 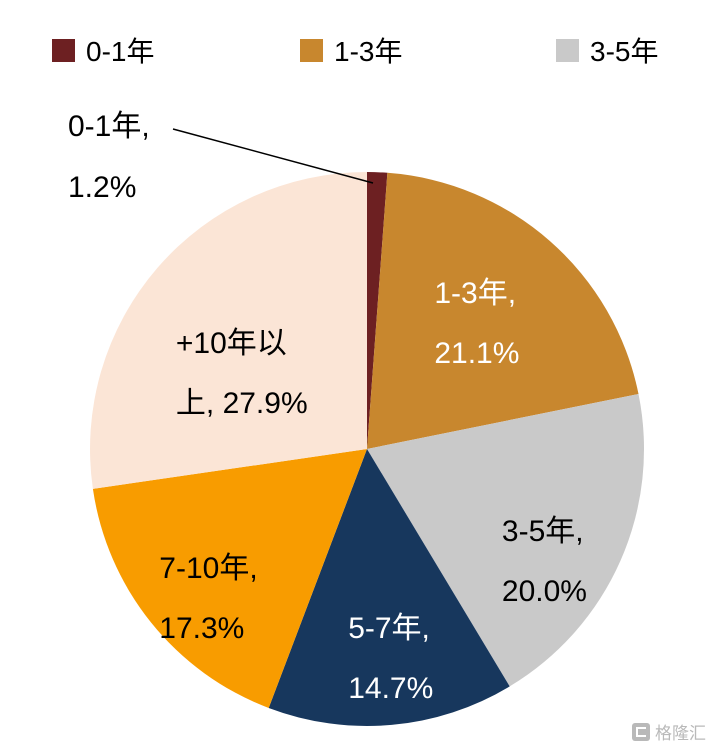 What do you see at coordinates (241, 374) in the screenshot?
I see `slice-label-+10年以上: +10年以 上, 27.9%` at bounding box center [241, 374].